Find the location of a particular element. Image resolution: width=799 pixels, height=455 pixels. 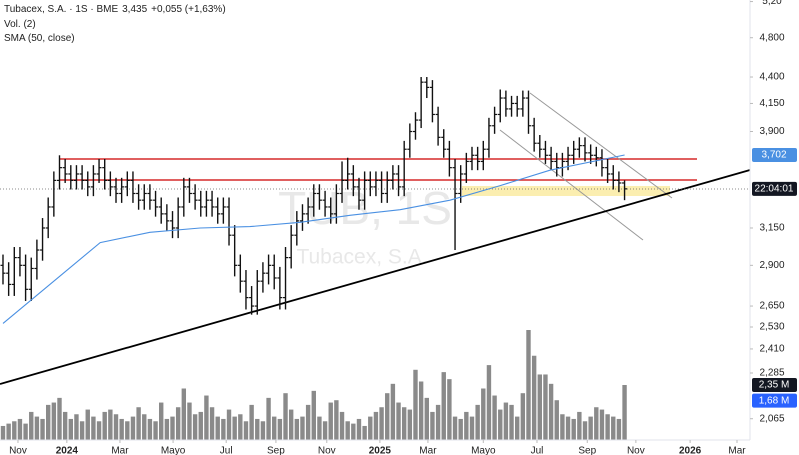

volume-badge-bg is located at coordinates (774, 400).